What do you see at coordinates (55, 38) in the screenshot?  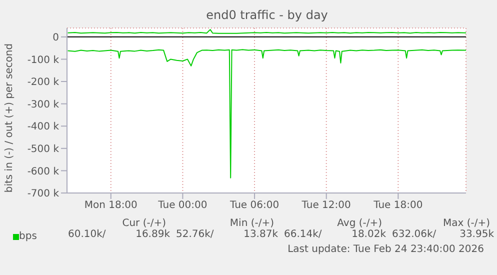 I see `y-tick-label: 0` at bounding box center [55, 38].